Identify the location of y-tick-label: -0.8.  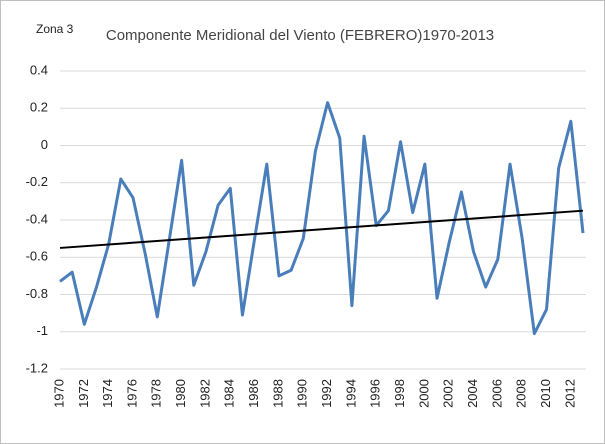
(37, 293).